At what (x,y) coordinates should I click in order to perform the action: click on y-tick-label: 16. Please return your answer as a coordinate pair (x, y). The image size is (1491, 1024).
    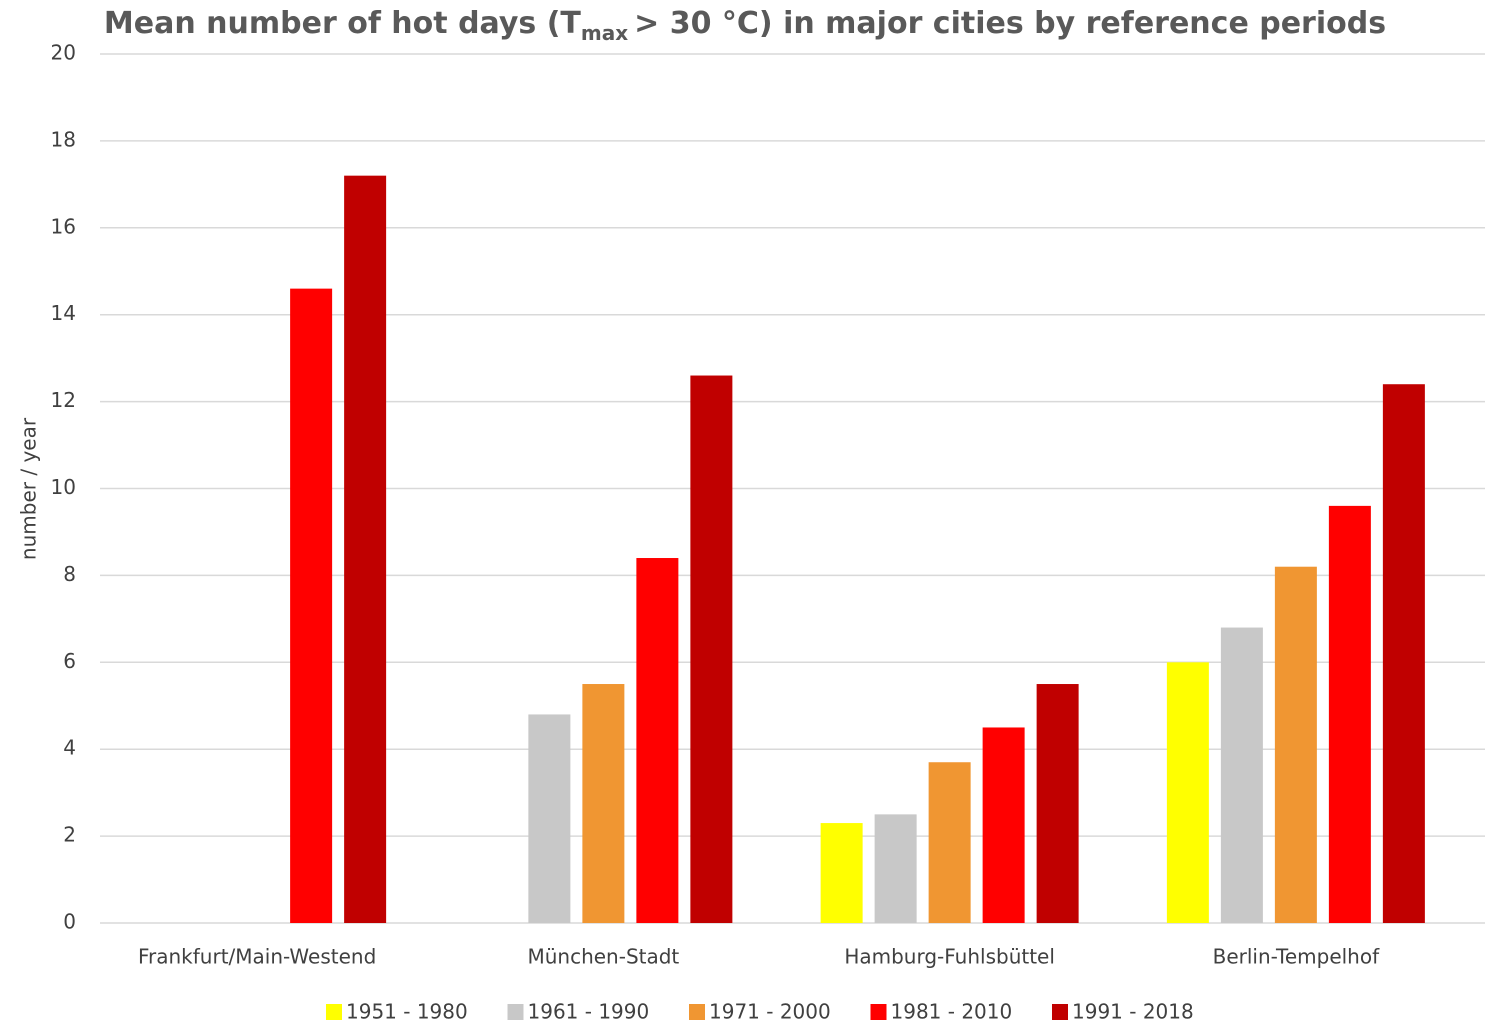
    Looking at the image, I should click on (63, 226).